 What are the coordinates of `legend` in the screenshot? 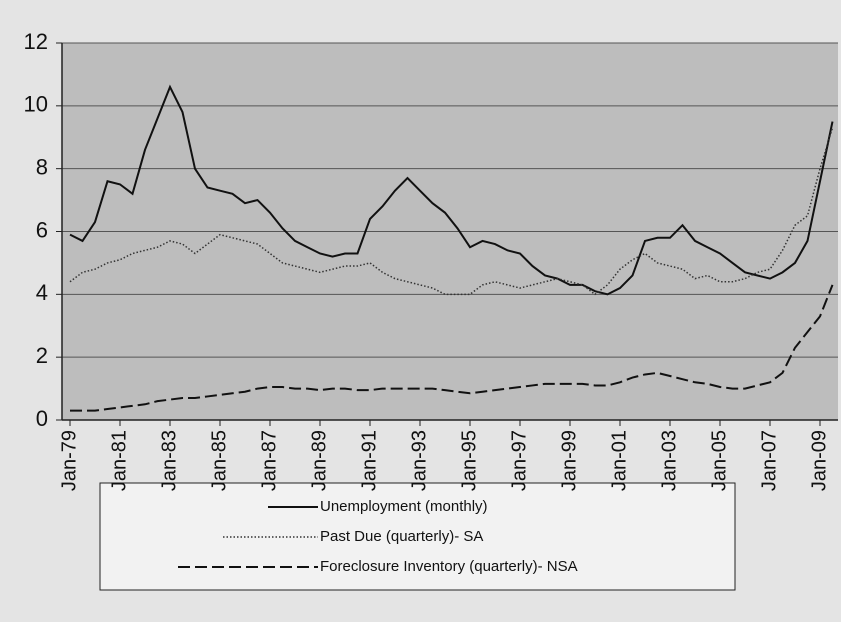 It's located at (417, 536).